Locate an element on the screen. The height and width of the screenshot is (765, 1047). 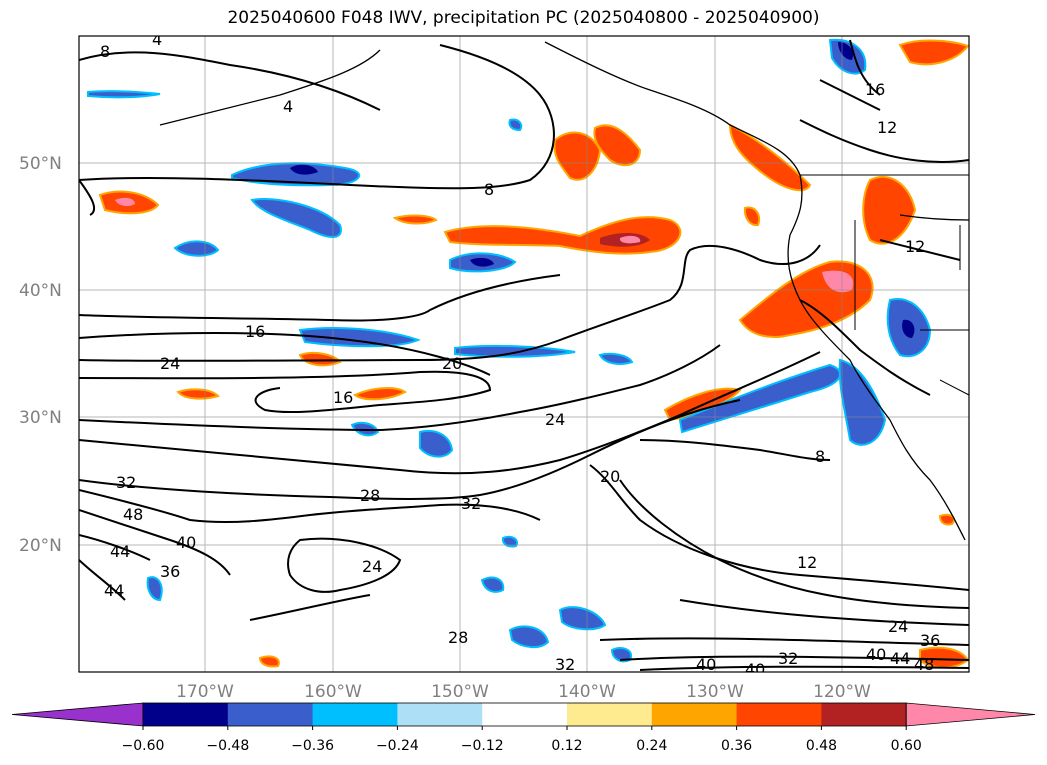
colorbar-tick-label: 0.48 is located at coordinates (821, 746).